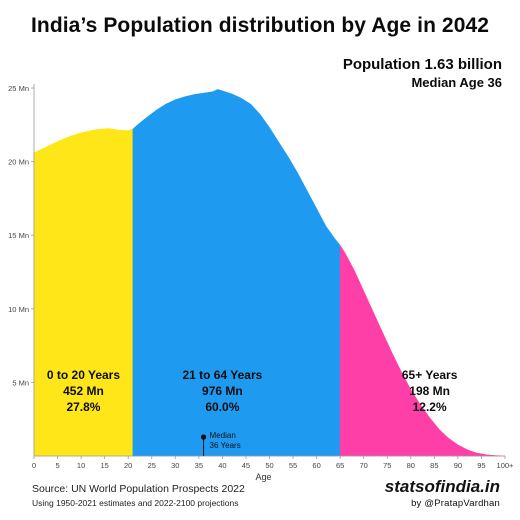 This screenshot has width=520, height=520. What do you see at coordinates (83, 407) in the screenshot?
I see `segment-share: 27.8%` at bounding box center [83, 407].